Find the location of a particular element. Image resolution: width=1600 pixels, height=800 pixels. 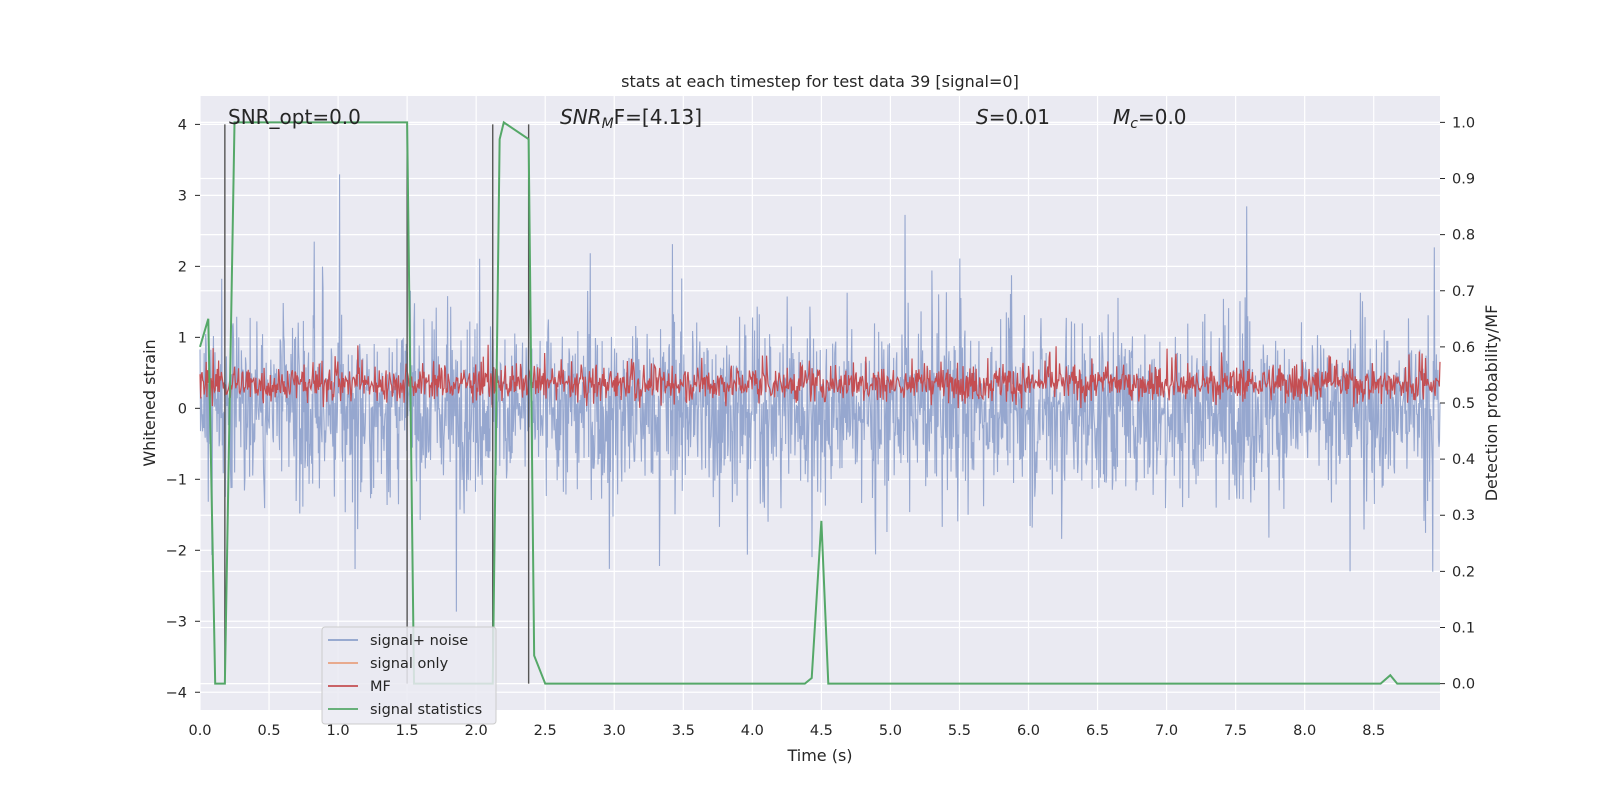

annotation-snr-mf: SNRMF=[4.13] is located at coordinates (631, 118).